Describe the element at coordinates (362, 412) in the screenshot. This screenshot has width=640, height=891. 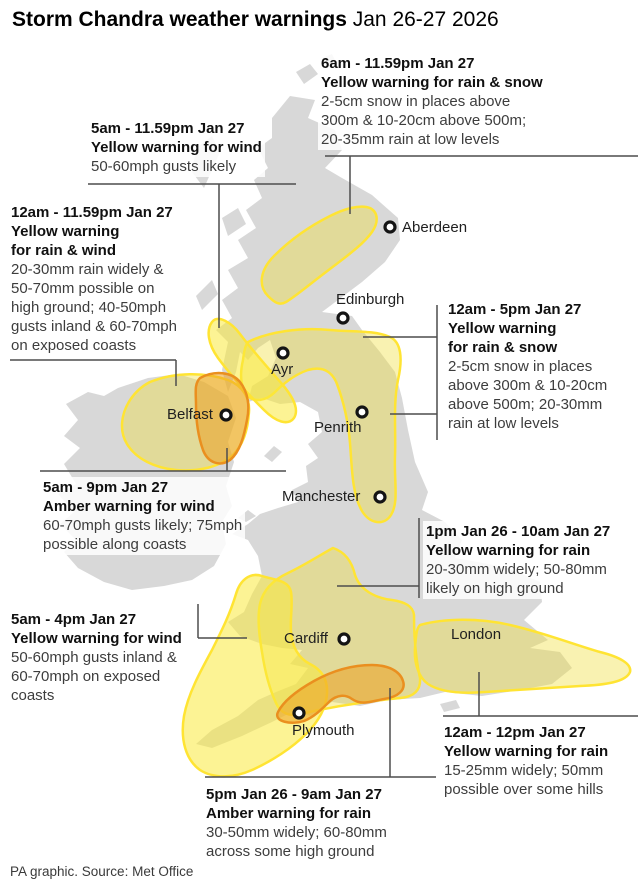
I see `city-dot-penrith` at that location.